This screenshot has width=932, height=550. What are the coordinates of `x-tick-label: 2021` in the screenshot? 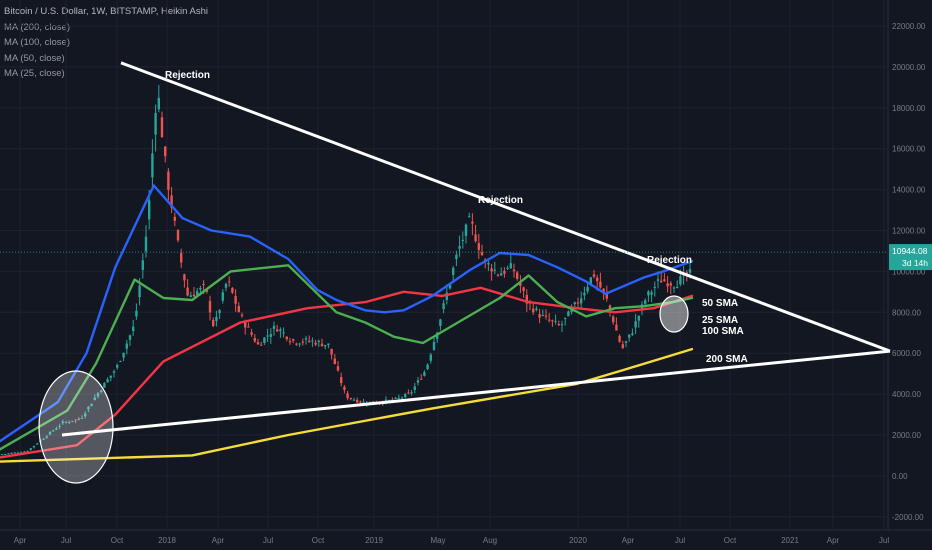 It's located at (790, 540).